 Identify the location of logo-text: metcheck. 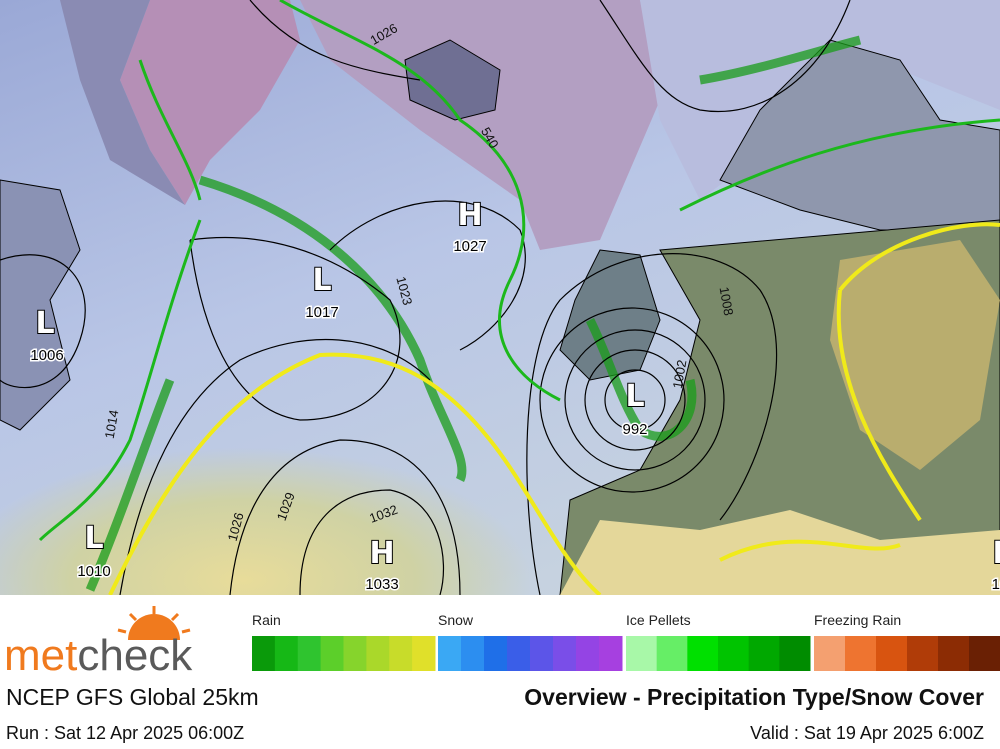
(98, 655).